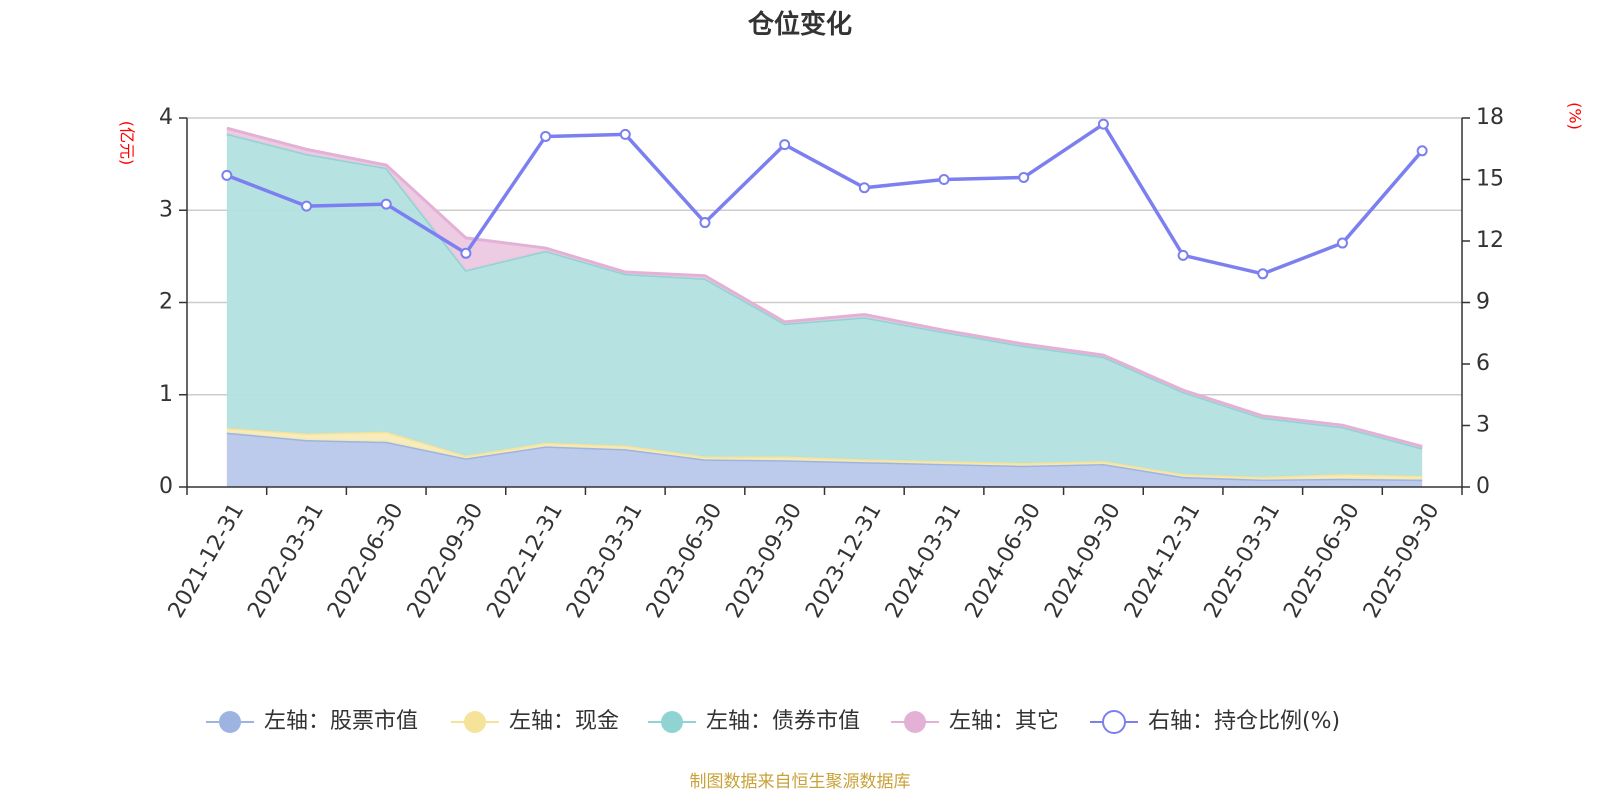  I want to click on legend-item: 左轴：债券市值, so click(754, 721).